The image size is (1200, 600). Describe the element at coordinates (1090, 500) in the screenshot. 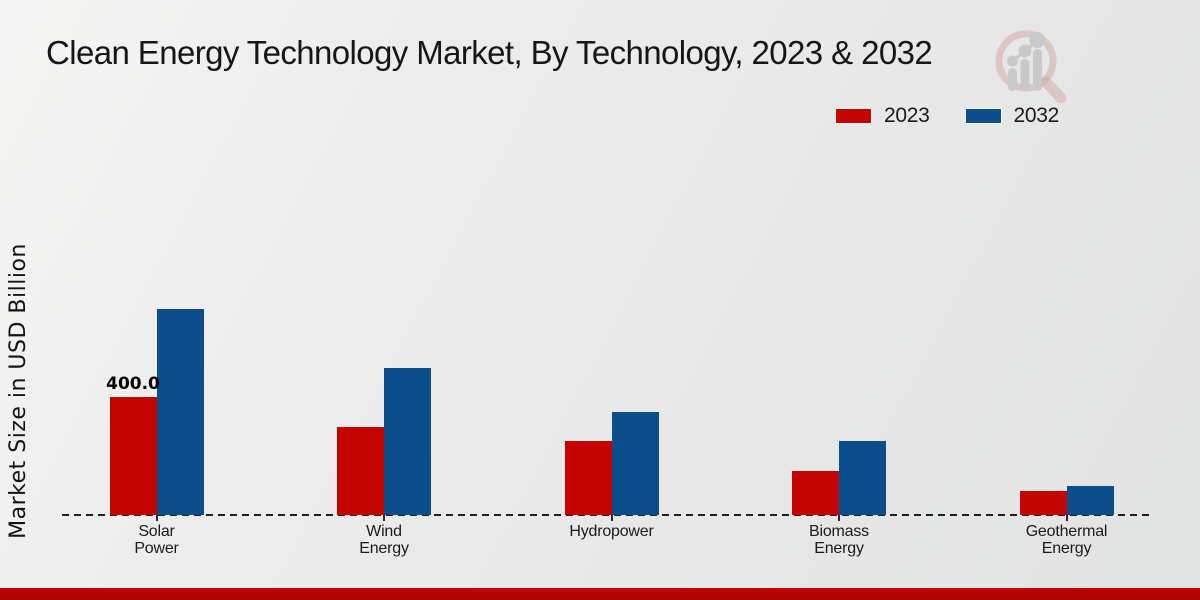

I see `bar-2032-geothermal-energy` at that location.